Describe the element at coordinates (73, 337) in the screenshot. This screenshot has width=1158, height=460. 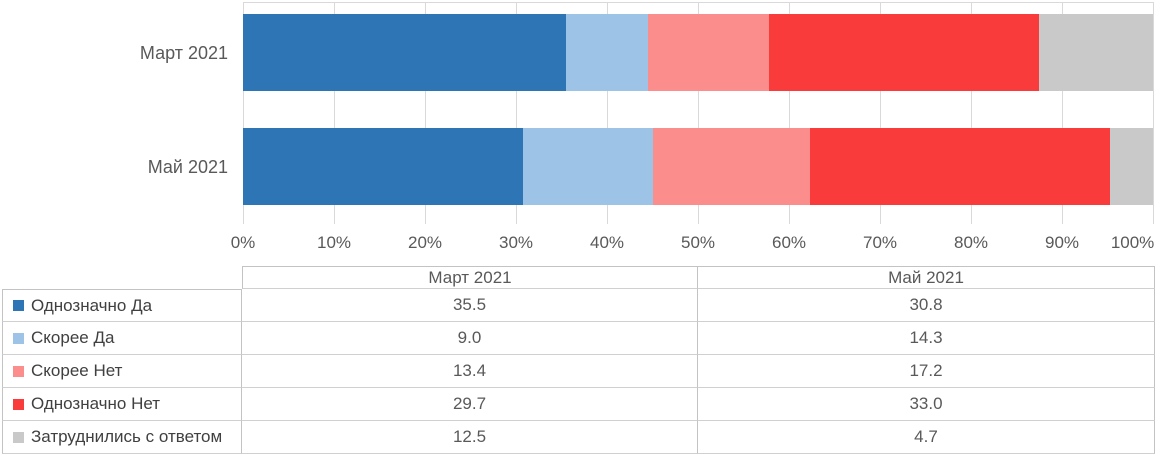
I see `series-label: Скорее Да` at that location.